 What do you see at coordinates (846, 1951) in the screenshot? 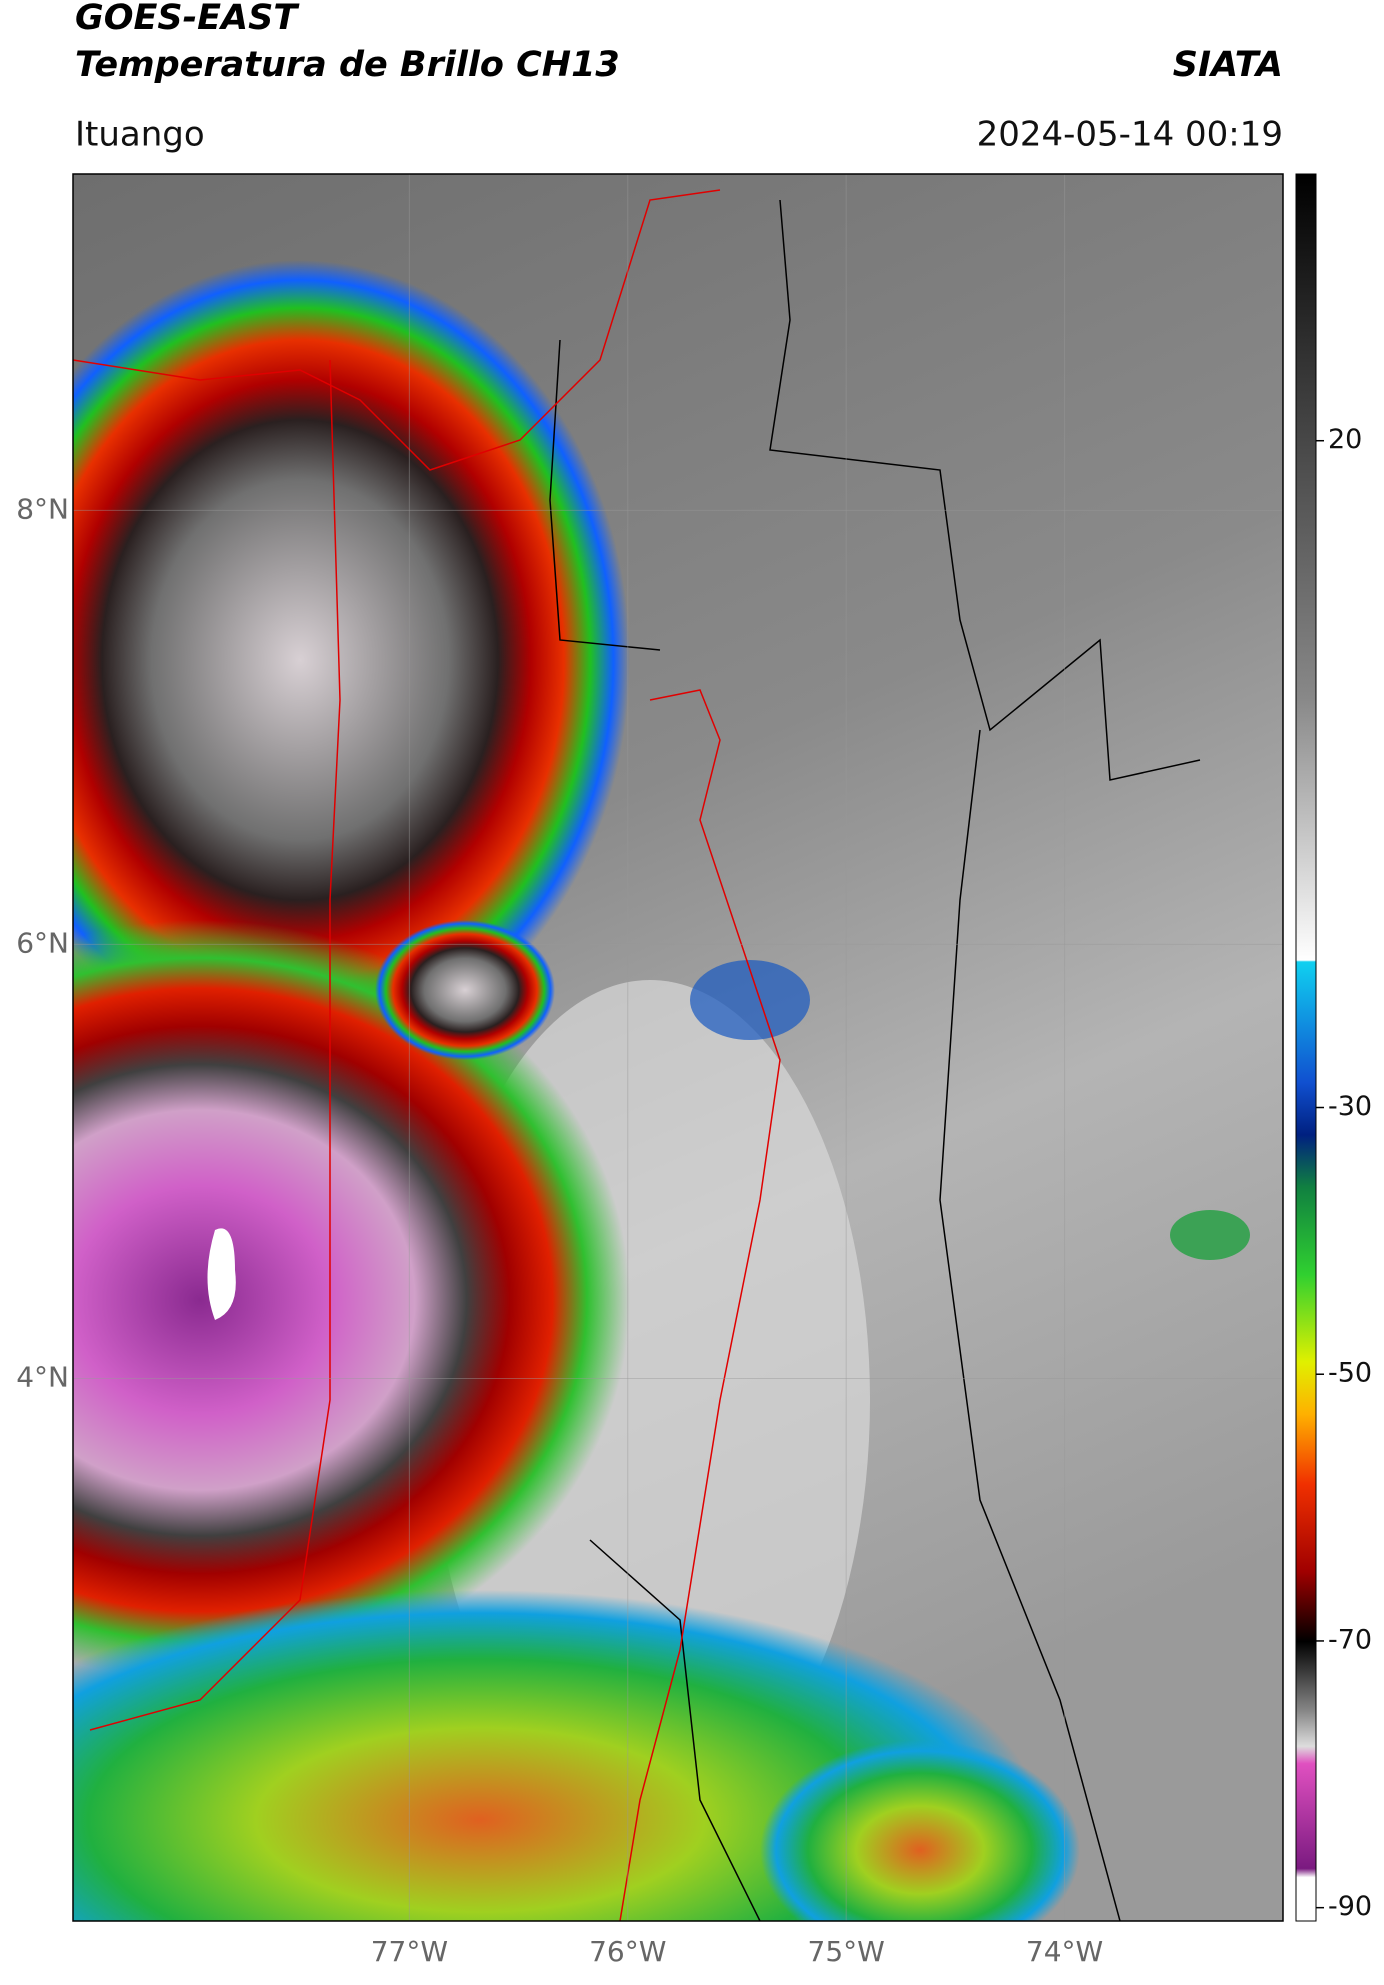
I see `lon-label: 75°W` at bounding box center [846, 1951].